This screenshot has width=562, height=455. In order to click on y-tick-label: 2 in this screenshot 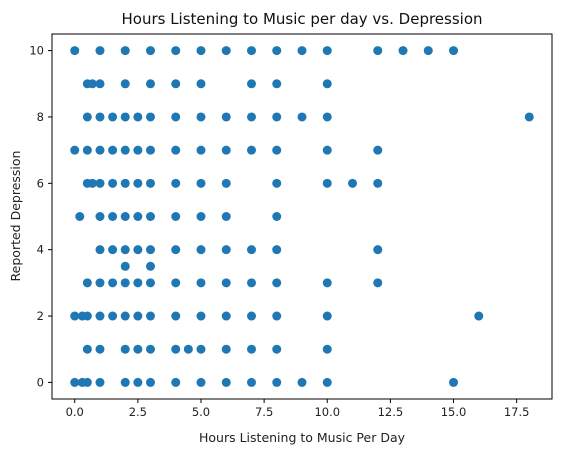, I will do `click(40, 316)`.